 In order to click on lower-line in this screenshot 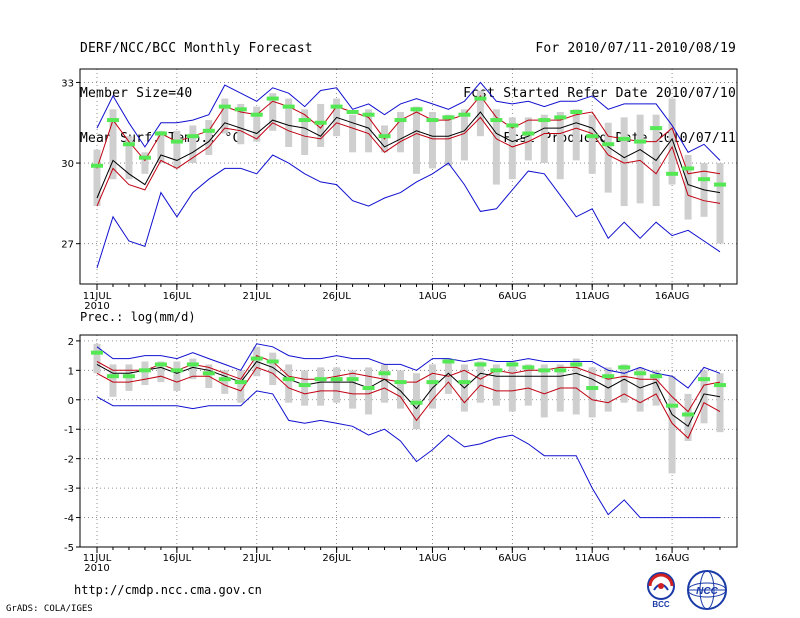, I will do `click(408, 402)`.